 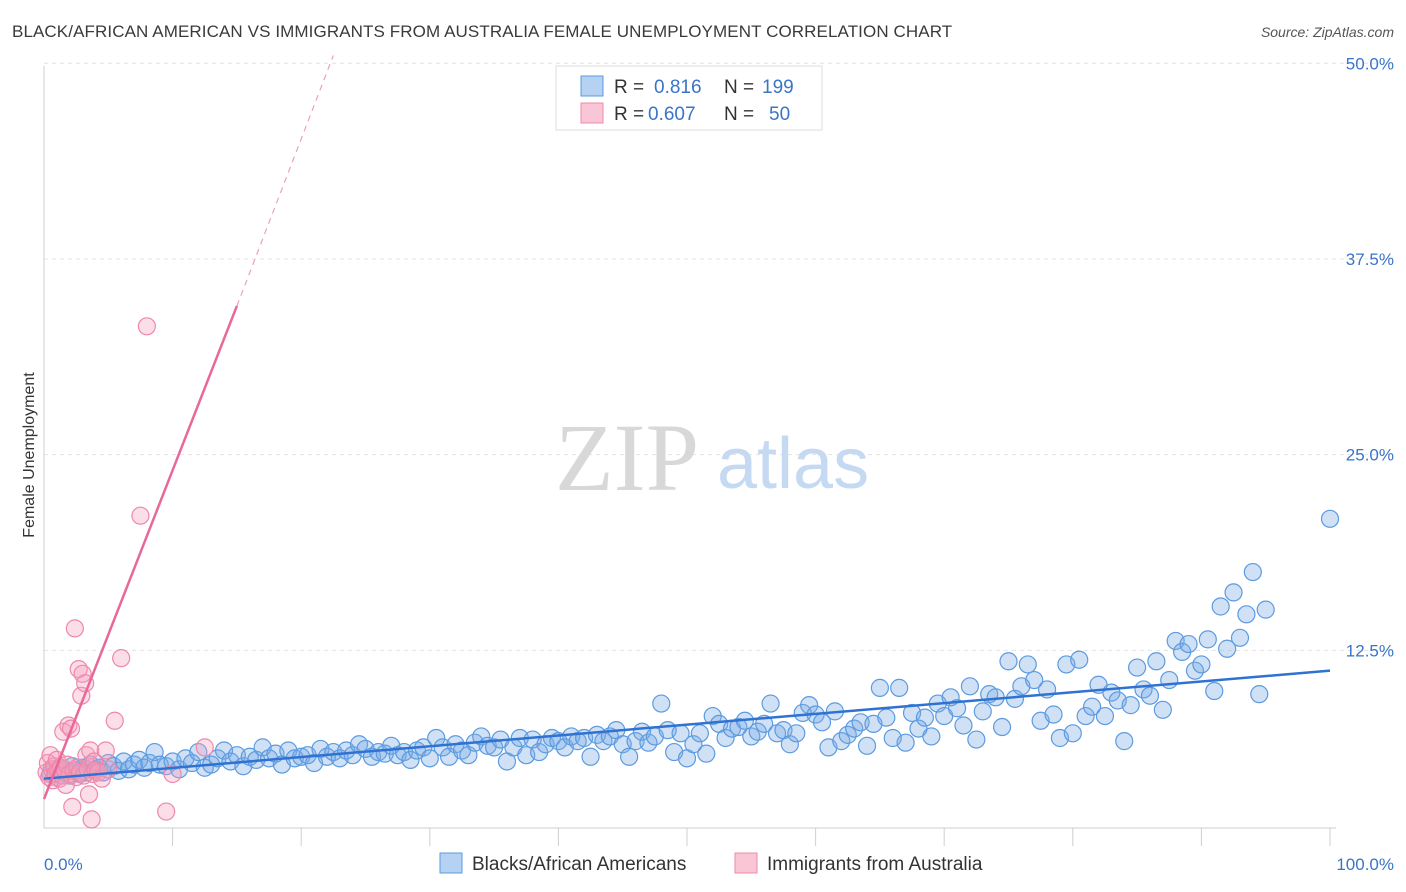 What do you see at coordinates (29, 455) in the screenshot?
I see `y-axis-label: Female Unemployment` at bounding box center [29, 455].